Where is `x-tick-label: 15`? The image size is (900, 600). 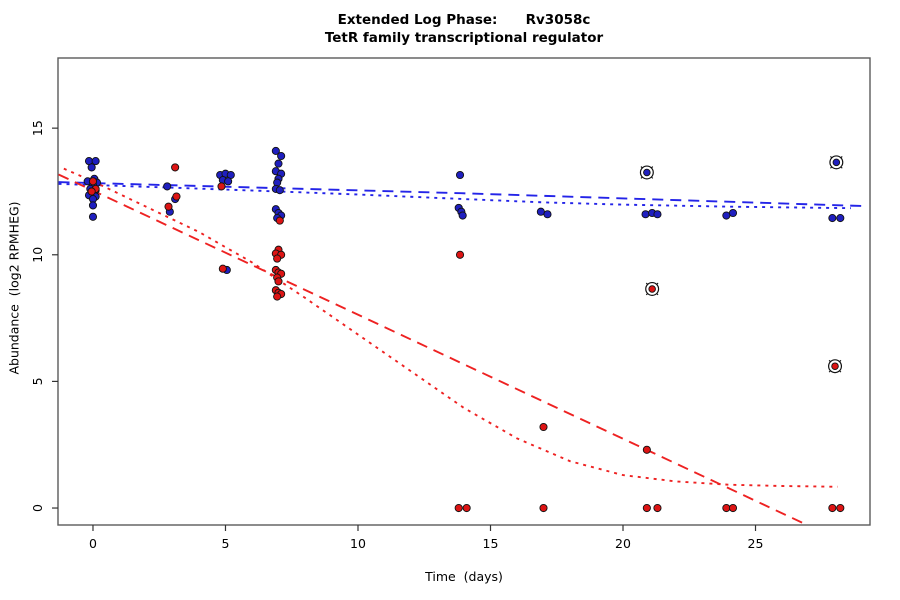 x-tick-label: 15 is located at coordinates (491, 543).